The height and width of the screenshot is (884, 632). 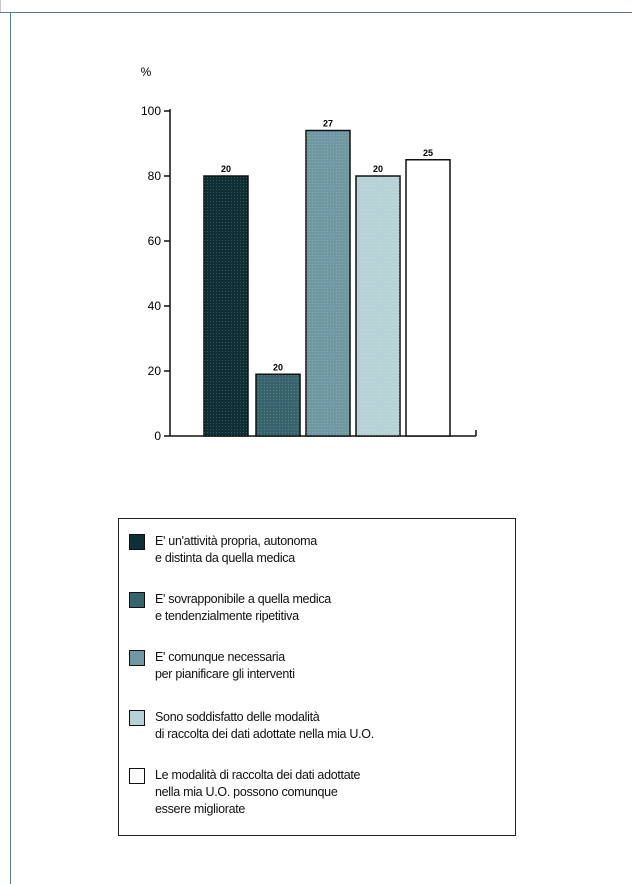 What do you see at coordinates (236, 541) in the screenshot?
I see `legend-label-line: E' un'attività propria, autonoma` at bounding box center [236, 541].